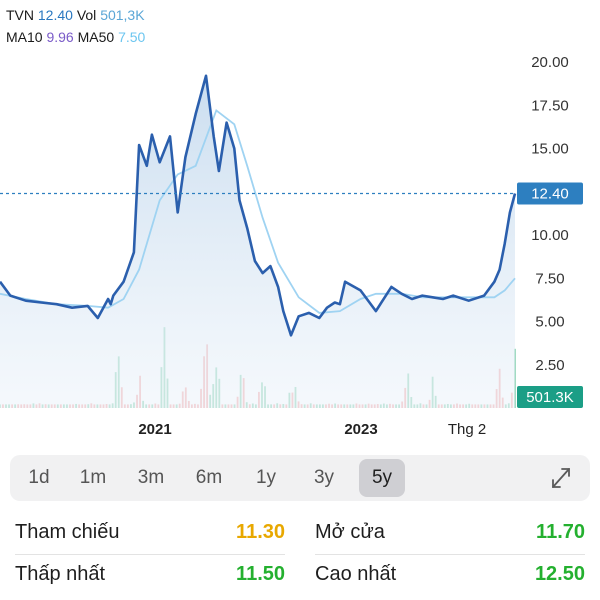  Describe the element at coordinates (122, 15) in the screenshot. I see `legend-vol-value: 501,3K` at that location.